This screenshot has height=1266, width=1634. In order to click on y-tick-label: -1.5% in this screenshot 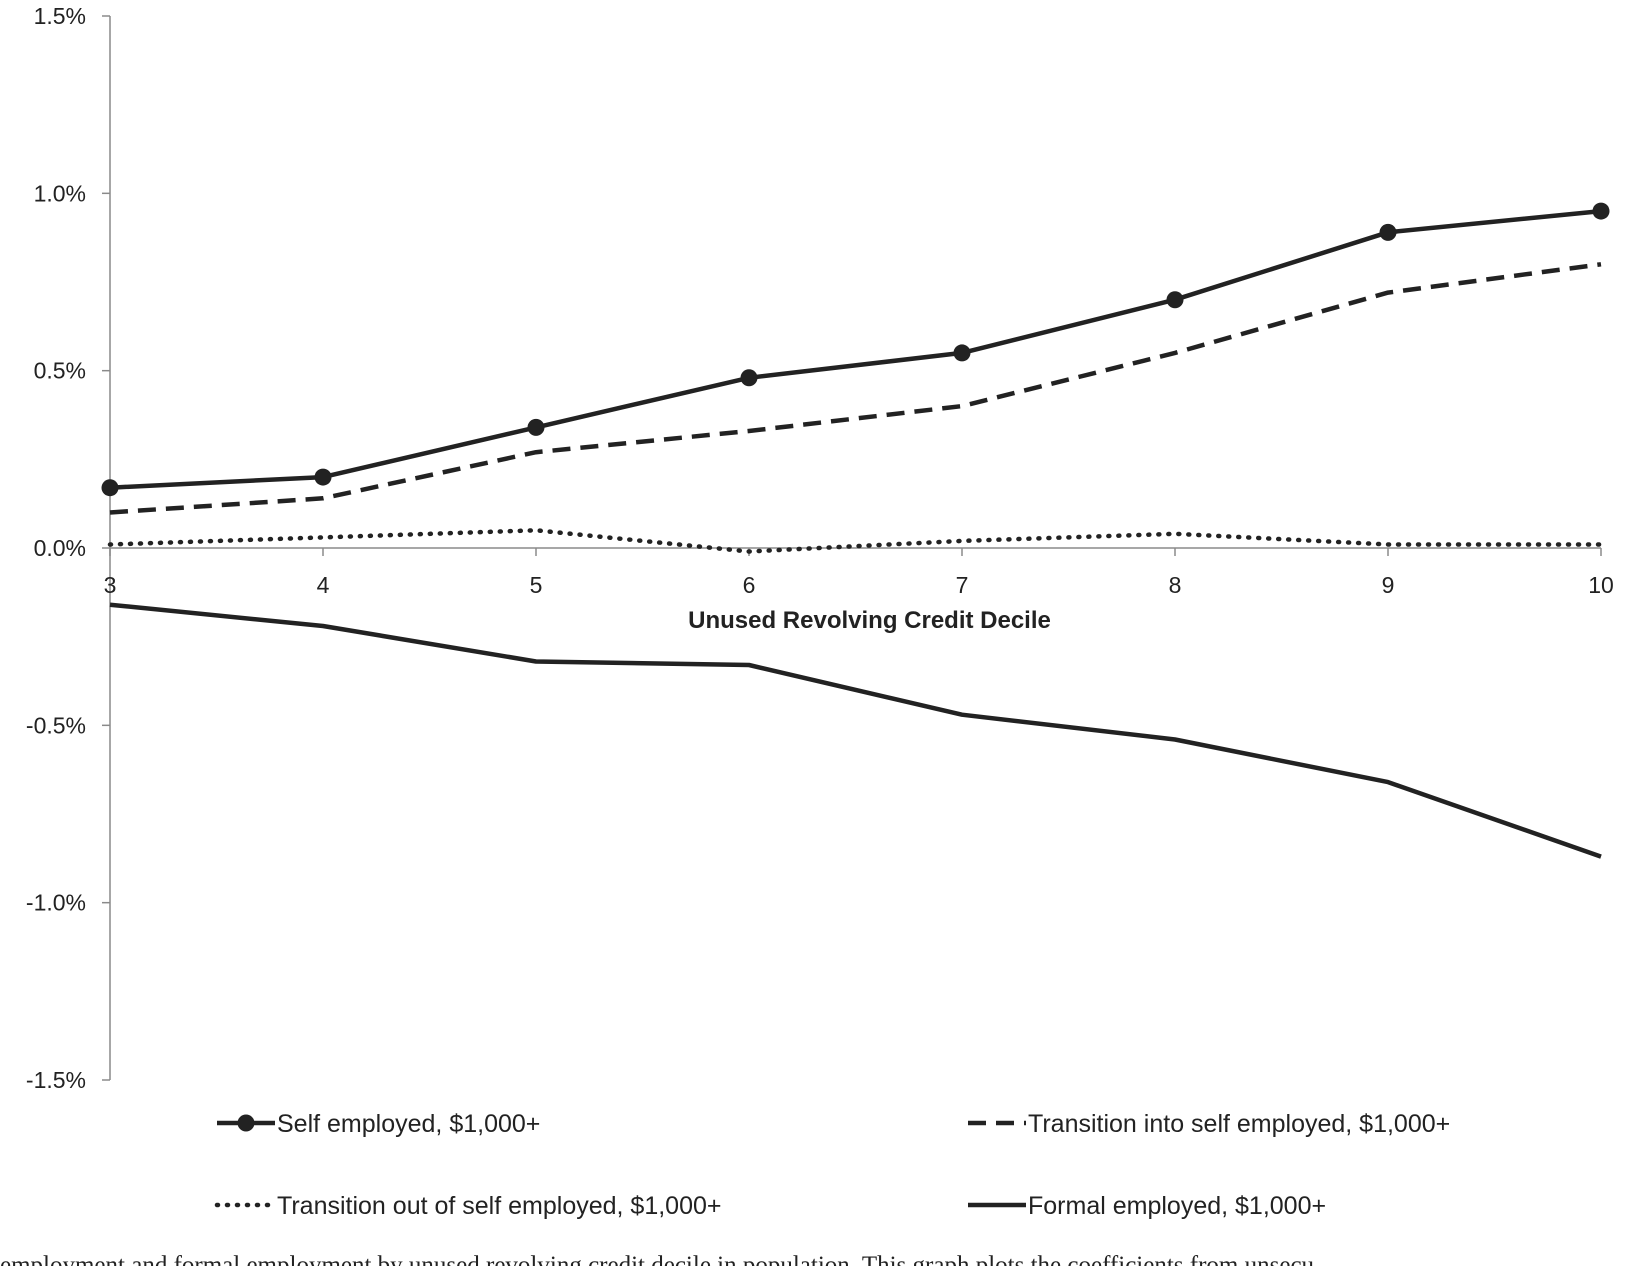, I will do `click(56, 1080)`.